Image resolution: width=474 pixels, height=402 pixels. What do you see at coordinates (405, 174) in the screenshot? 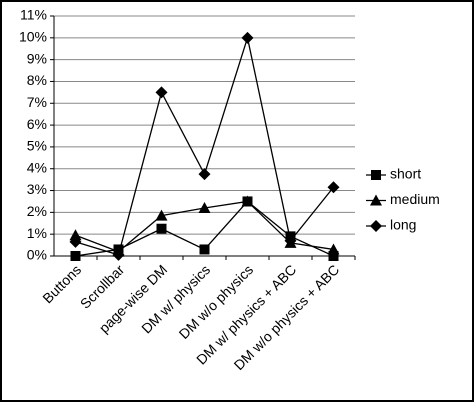
I see `legend-label: short` at bounding box center [405, 174].